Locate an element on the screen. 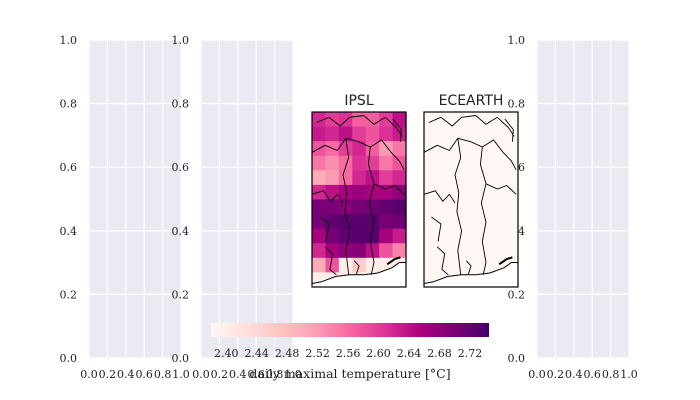  coastal-inlet is located at coordinates (393, 261).